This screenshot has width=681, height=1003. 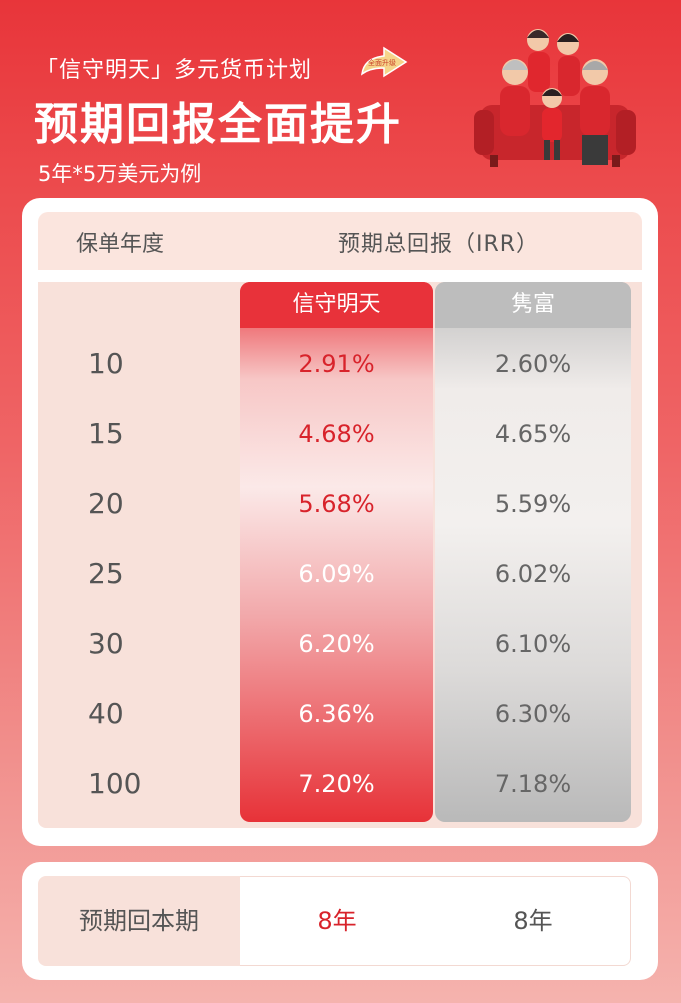 I want to click on policy-year: 30, so click(x=106, y=643).